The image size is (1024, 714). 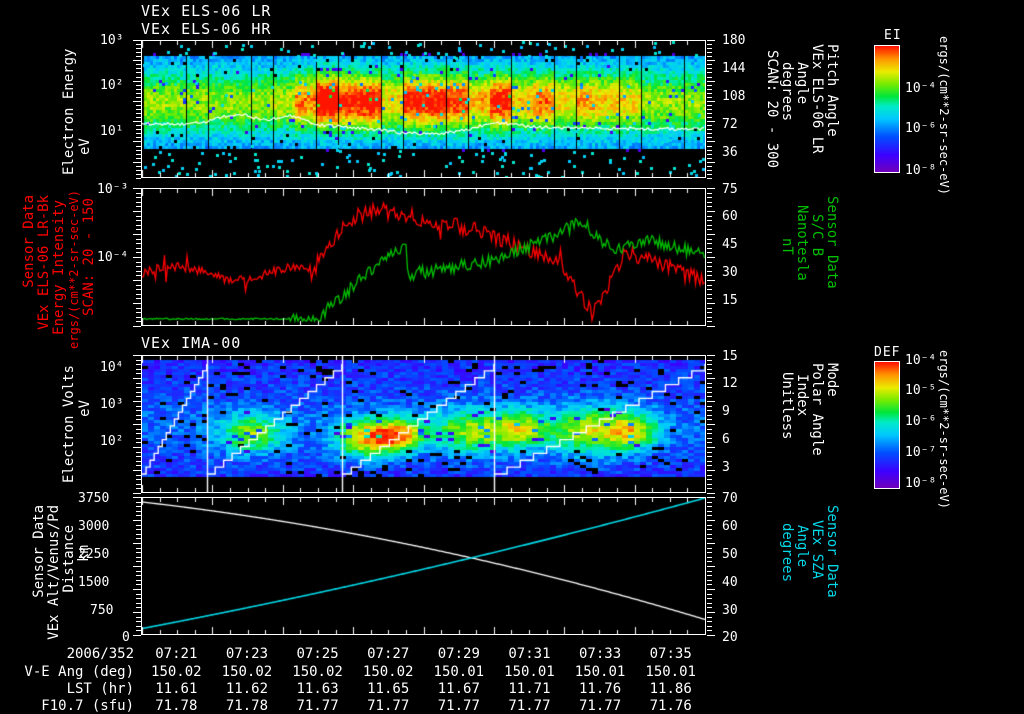 What do you see at coordinates (944, 115) in the screenshot?
I see `colorbar-ei-unit: ergs/(cm**2-sr-sec-eV)` at bounding box center [944, 115].